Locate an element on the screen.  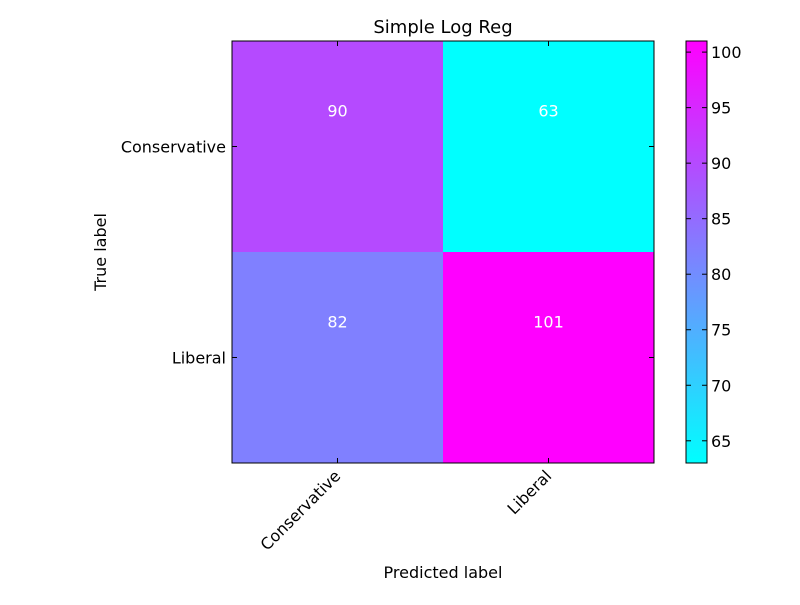
colorbar-tick-label: 75 is located at coordinates (721, 330).